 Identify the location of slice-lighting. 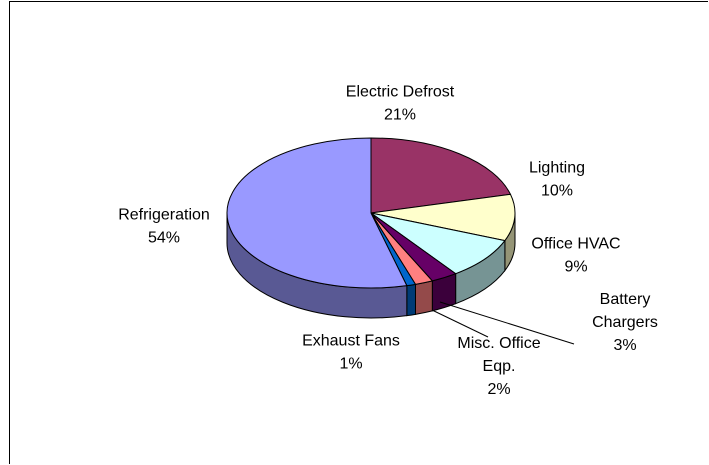
(443, 217).